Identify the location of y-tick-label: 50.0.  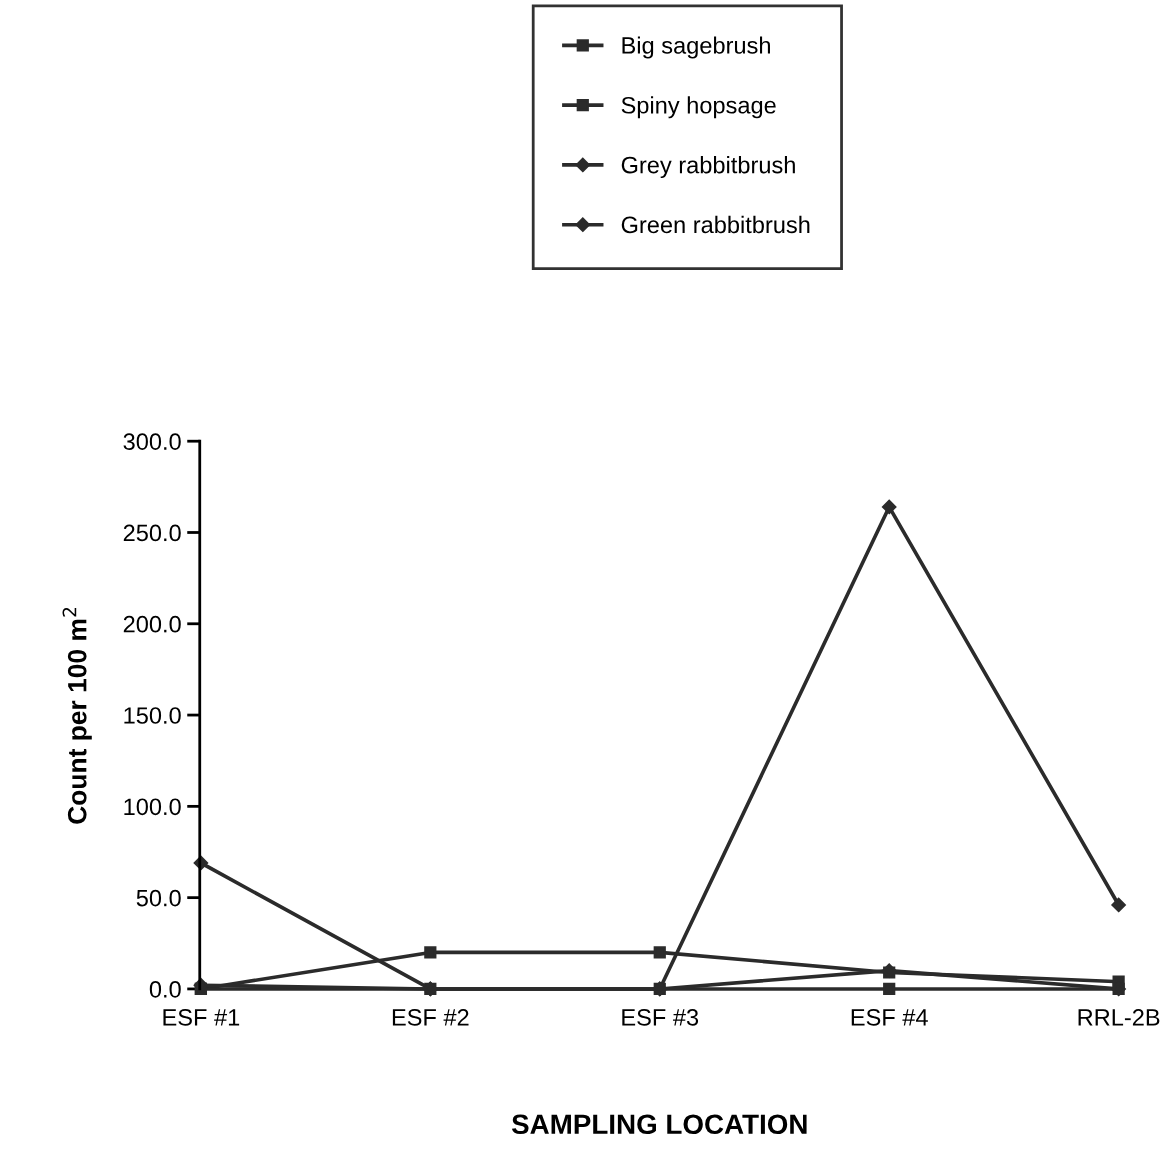
(158, 898).